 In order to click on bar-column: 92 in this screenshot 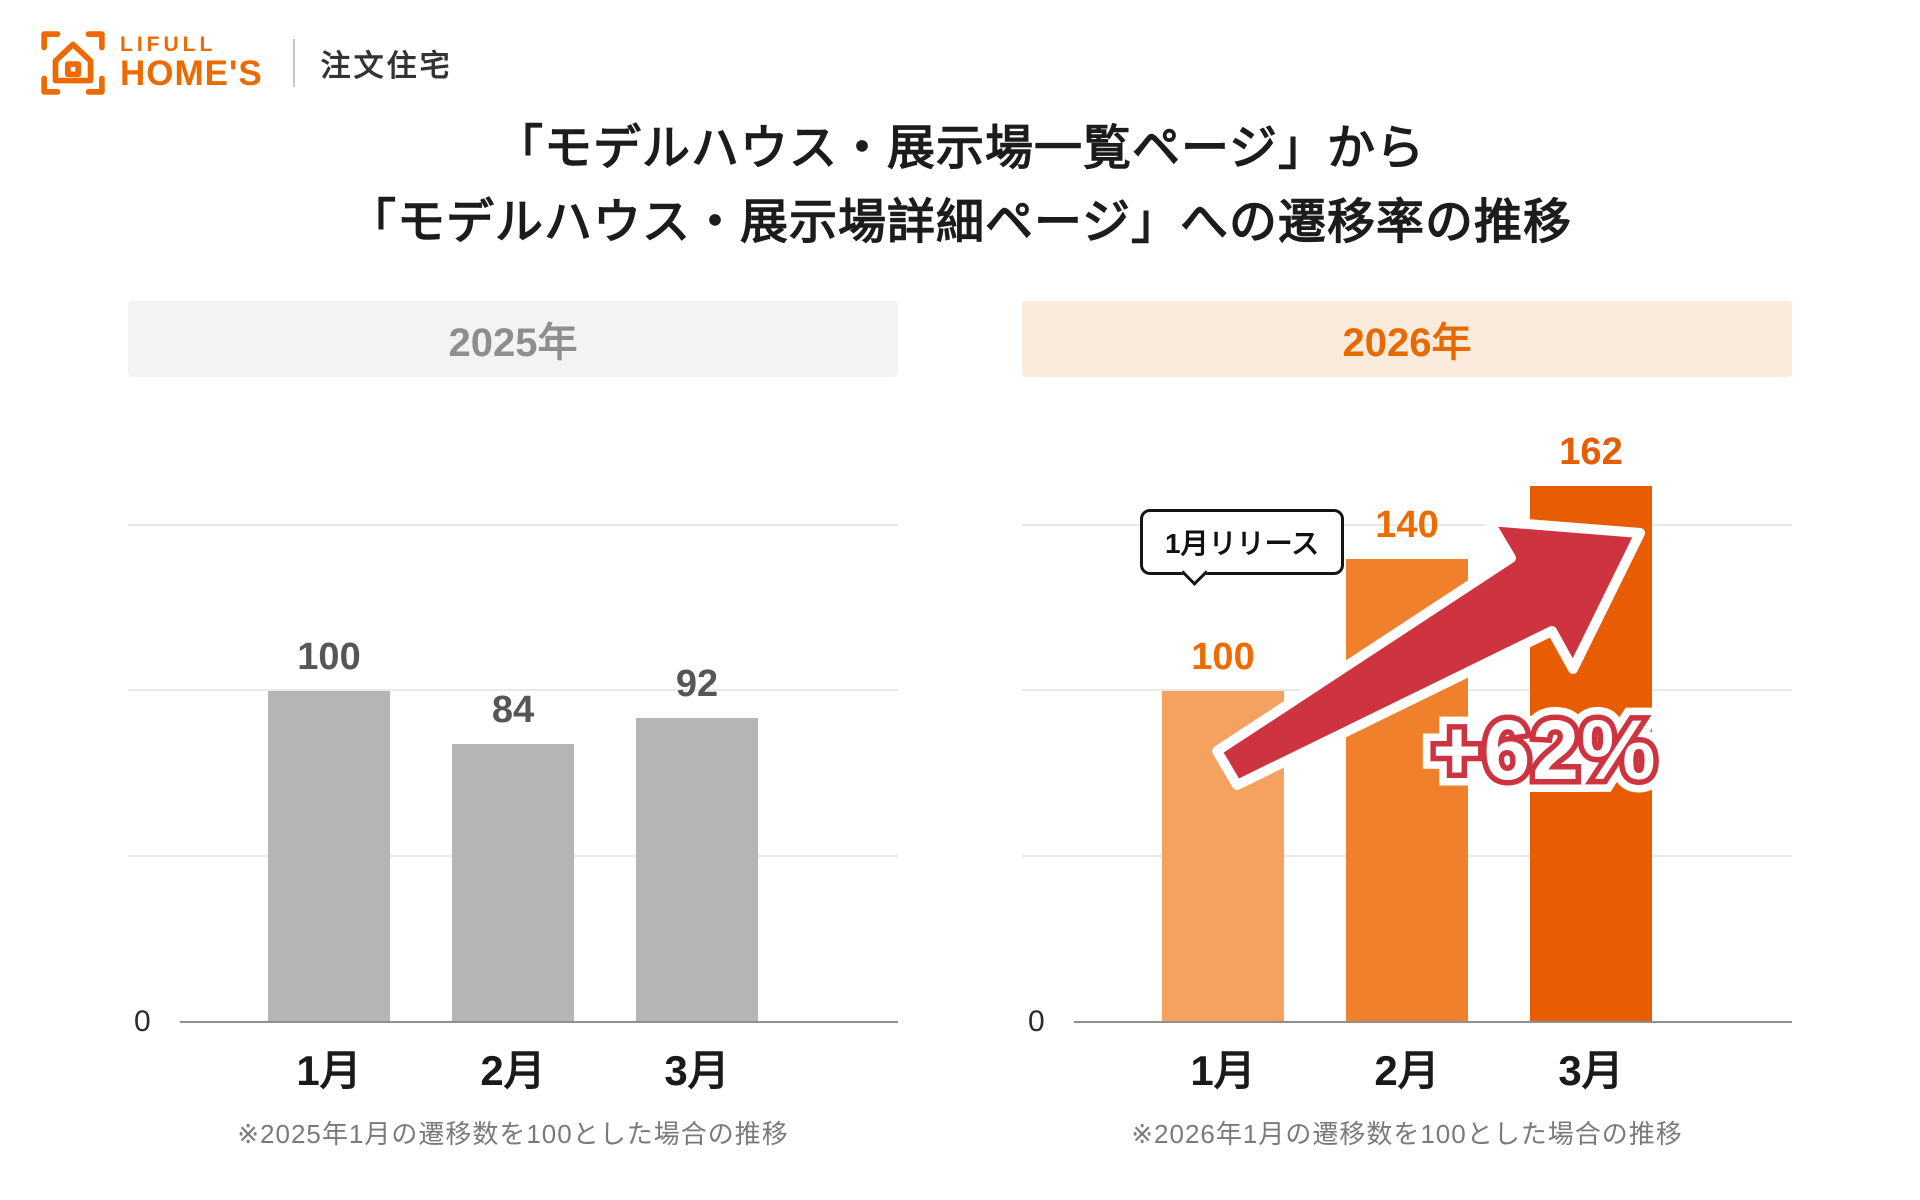, I will do `click(697, 843)`.